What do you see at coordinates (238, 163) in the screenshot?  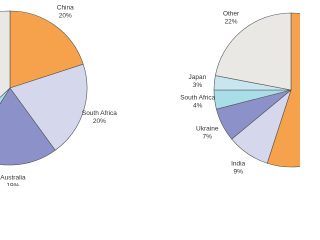 I see `slice-label: India` at bounding box center [238, 163].